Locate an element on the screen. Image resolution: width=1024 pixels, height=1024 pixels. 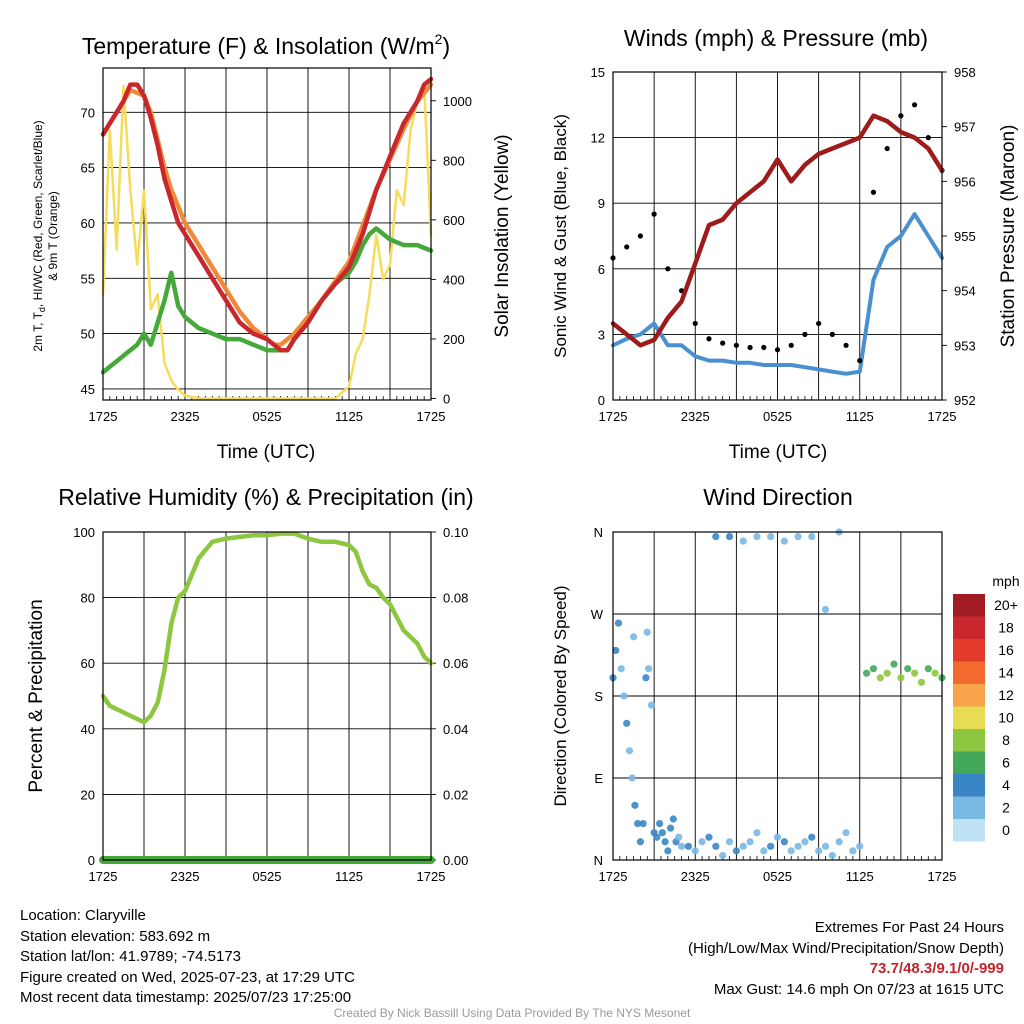
y-tick-label: S is located at coordinates (598, 696).